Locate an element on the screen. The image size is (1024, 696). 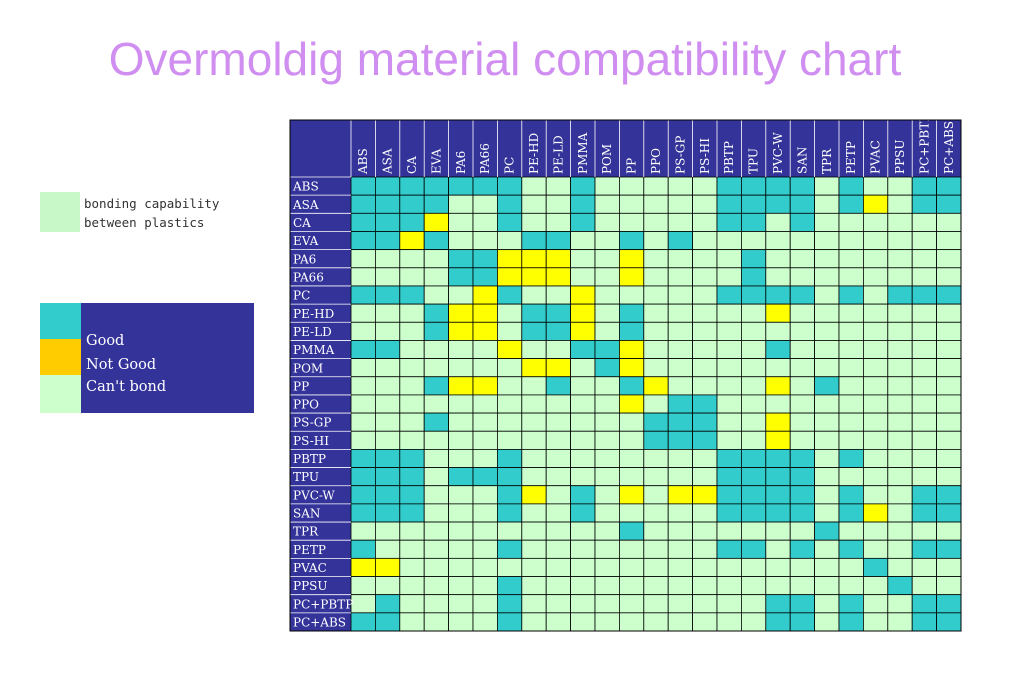
row-label: ASA is located at coordinates (305, 205).